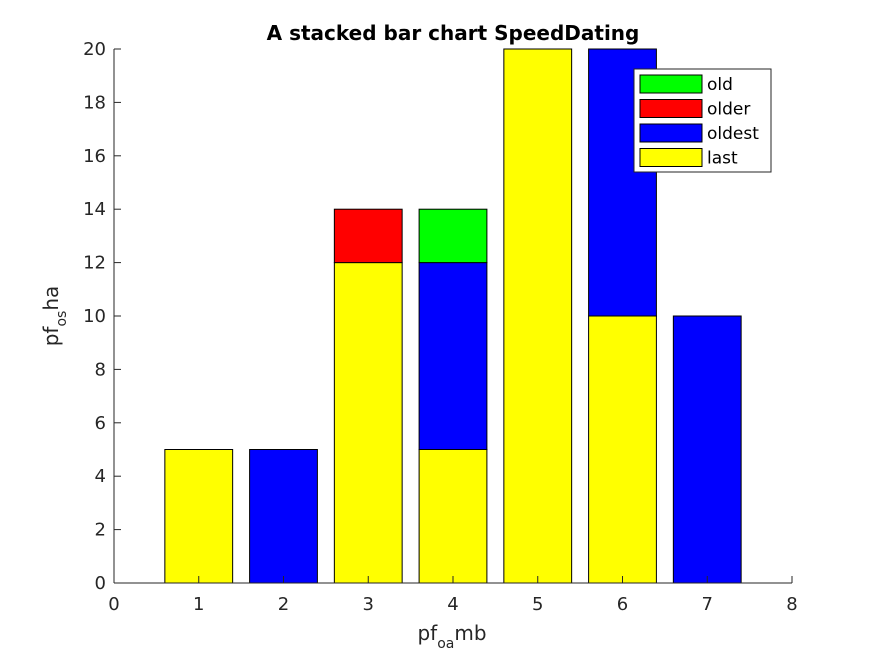 The height and width of the screenshot is (656, 875). Describe the element at coordinates (671, 157) in the screenshot. I see `legend-swatch-last` at that location.